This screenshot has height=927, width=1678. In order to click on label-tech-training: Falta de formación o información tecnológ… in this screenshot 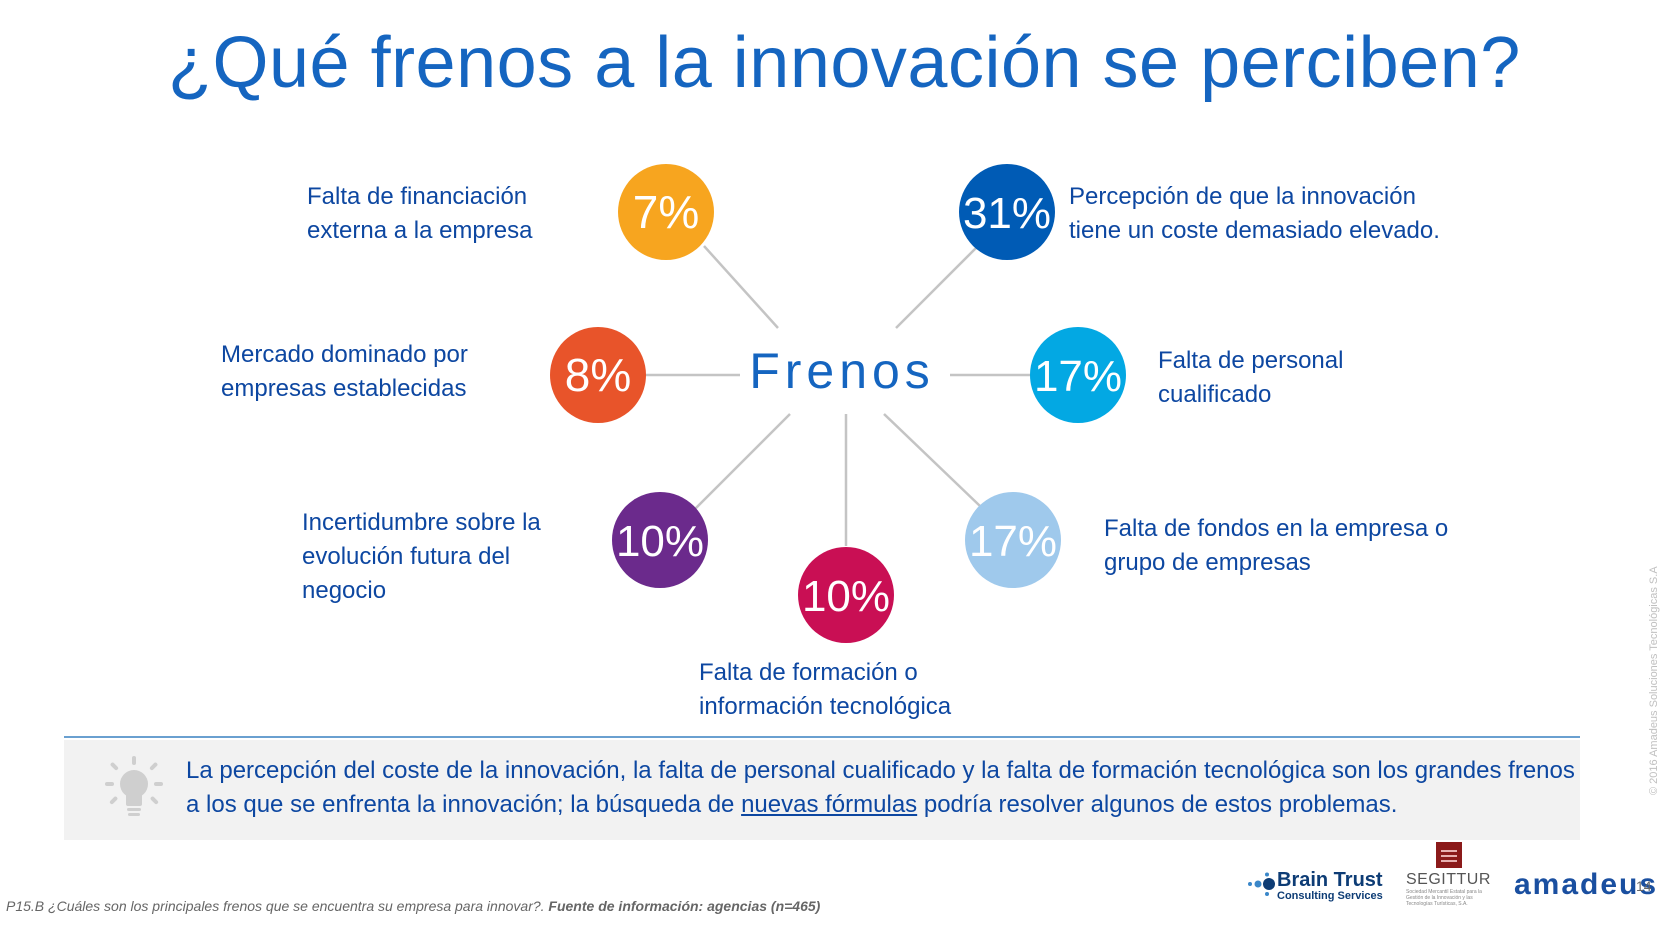, I will do `click(825, 689)`.